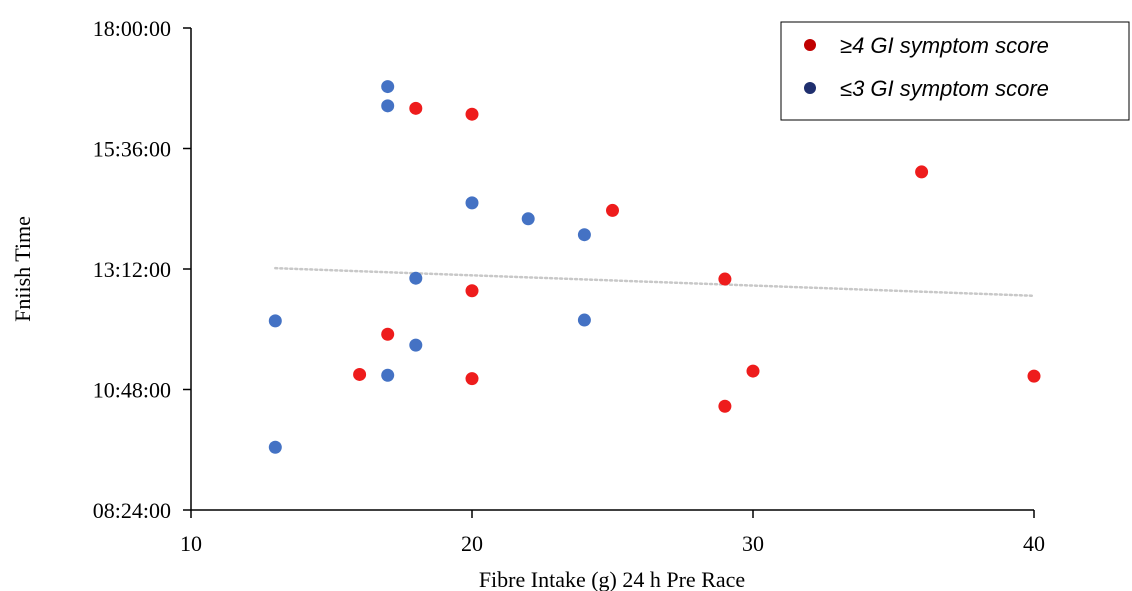  I want to click on legend-box, so click(955, 71).